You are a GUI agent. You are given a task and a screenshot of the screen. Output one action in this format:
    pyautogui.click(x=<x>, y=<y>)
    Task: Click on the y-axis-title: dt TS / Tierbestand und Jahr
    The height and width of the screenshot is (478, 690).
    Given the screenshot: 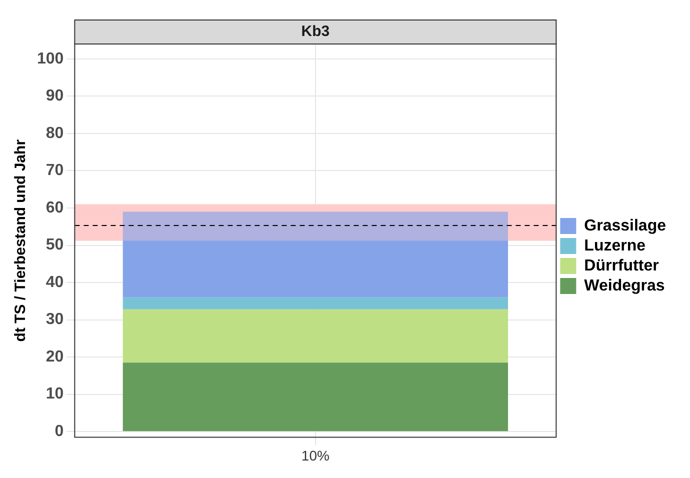 What is the action you would take?
    pyautogui.click(x=21, y=240)
    